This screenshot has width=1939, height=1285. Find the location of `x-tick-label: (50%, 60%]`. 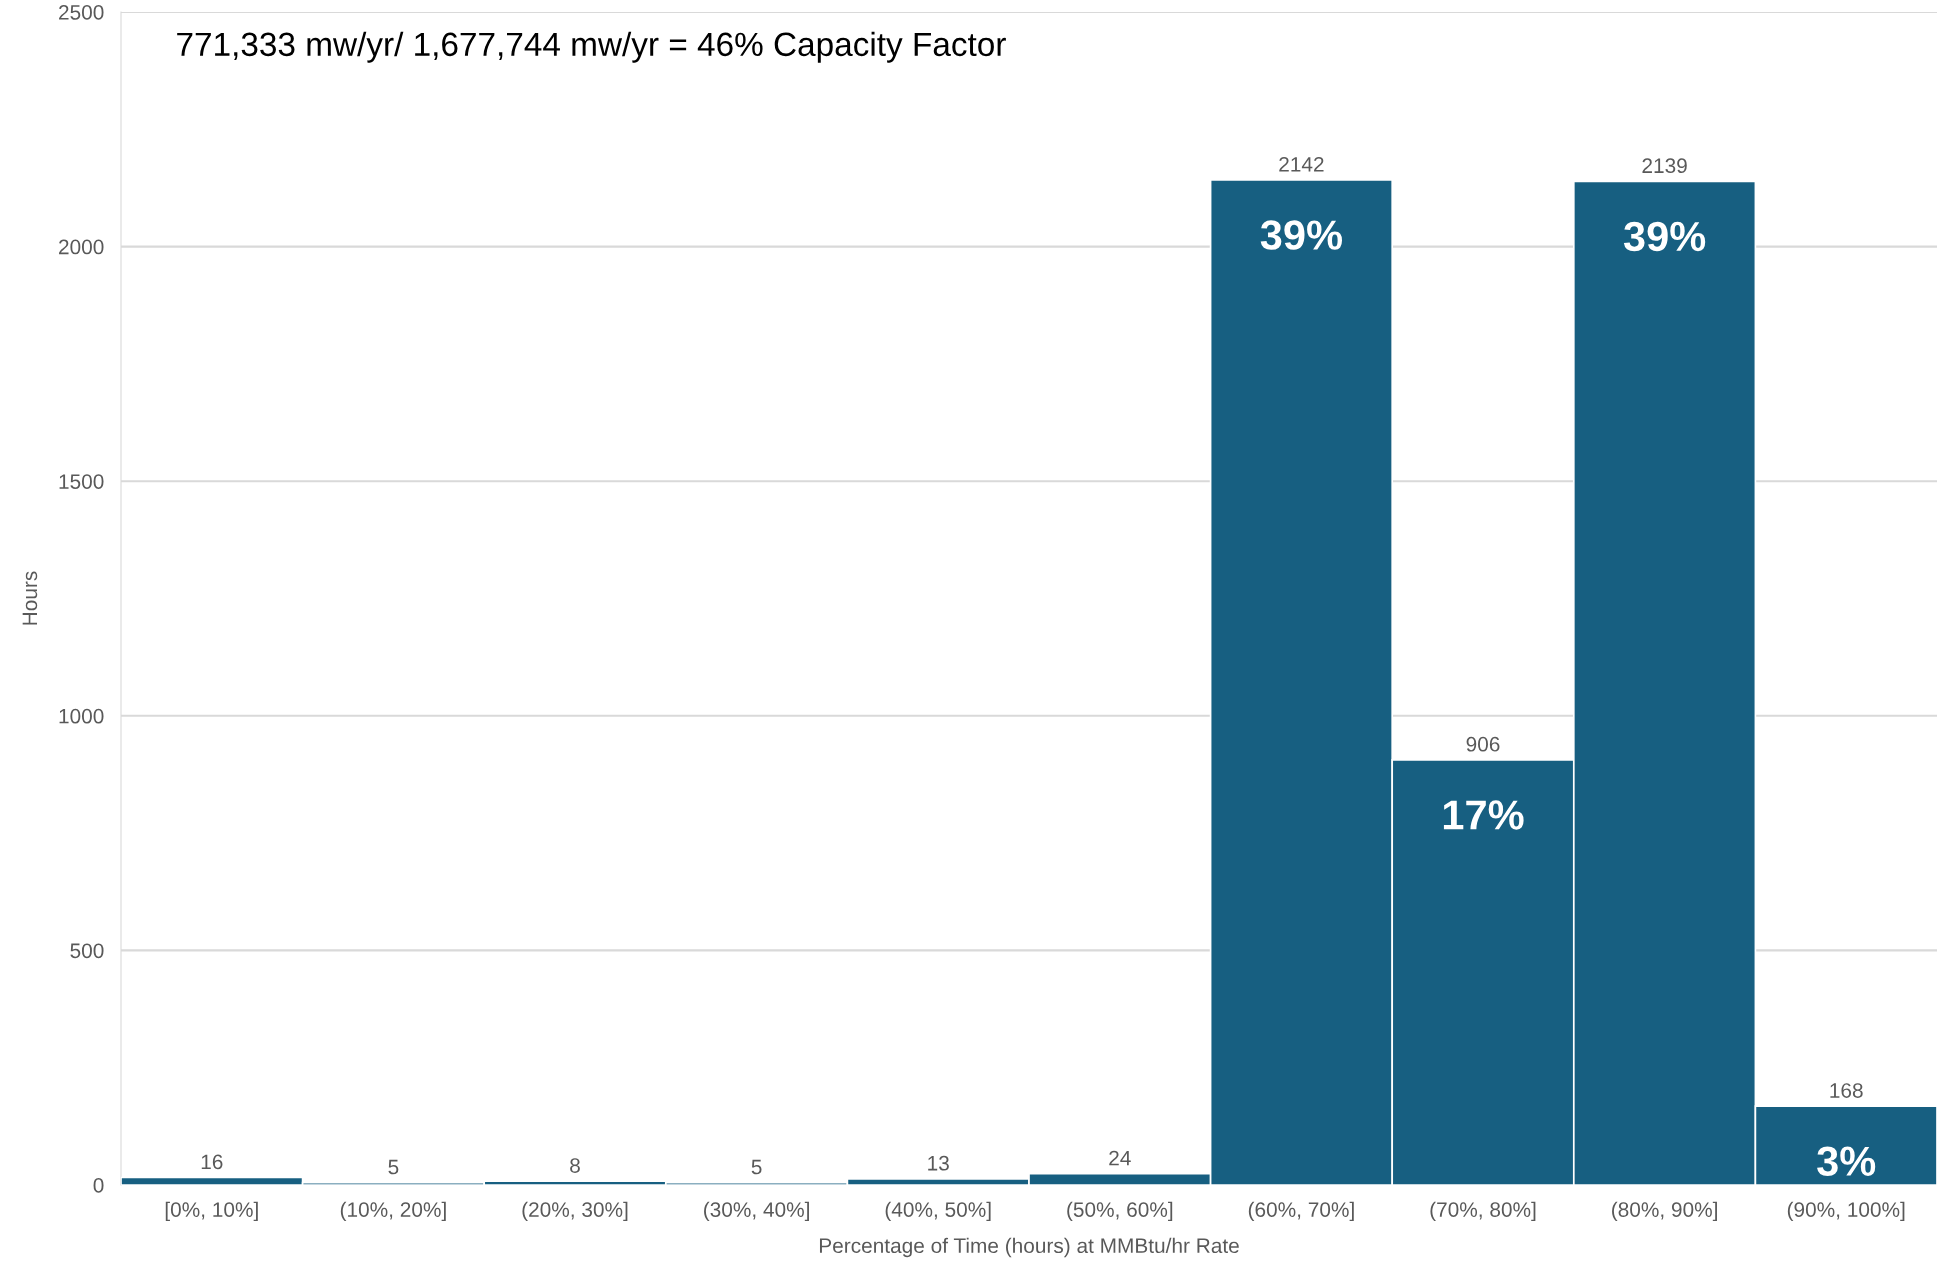

x-tick-label: (50%, 60%] is located at coordinates (1120, 1211).